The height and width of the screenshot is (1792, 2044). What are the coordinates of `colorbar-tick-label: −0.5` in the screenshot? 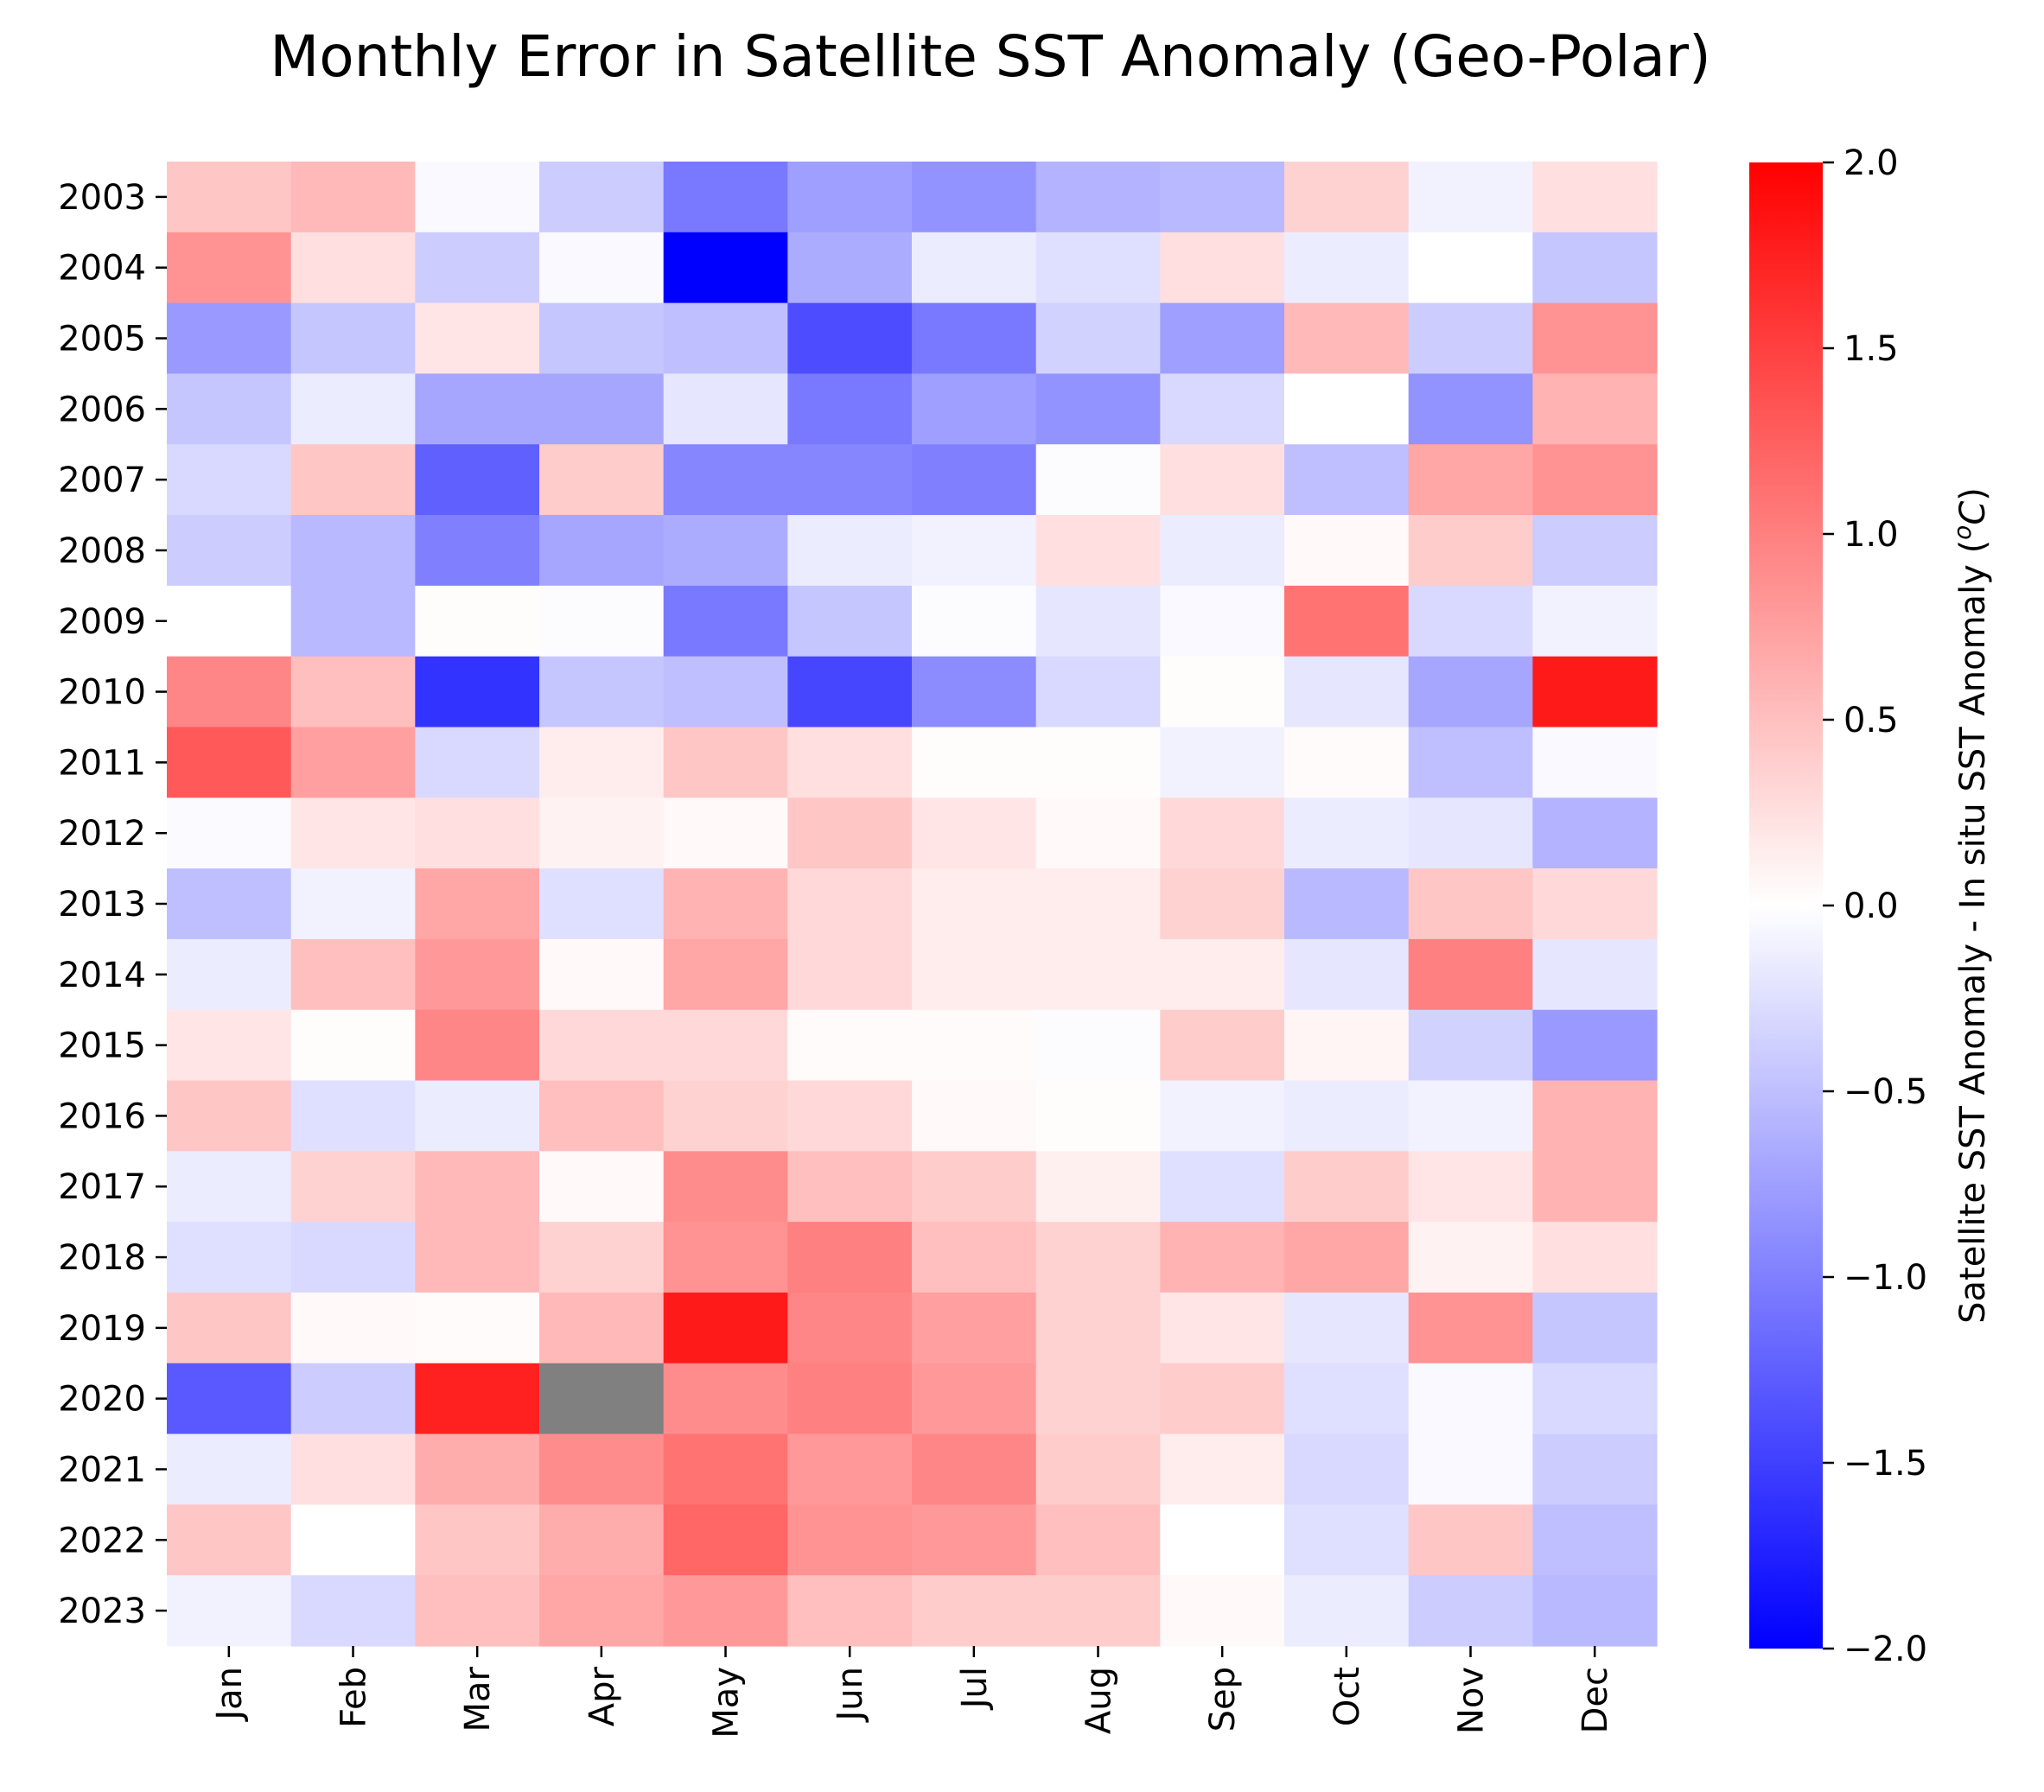 It's located at (1885, 1092).